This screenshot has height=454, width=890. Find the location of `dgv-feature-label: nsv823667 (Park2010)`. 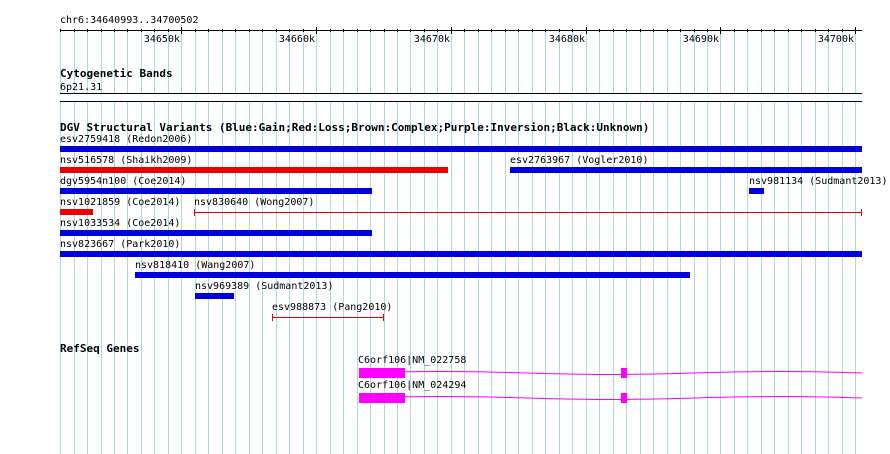

dgv-feature-label: nsv823667 (Park2010) is located at coordinates (120, 244).